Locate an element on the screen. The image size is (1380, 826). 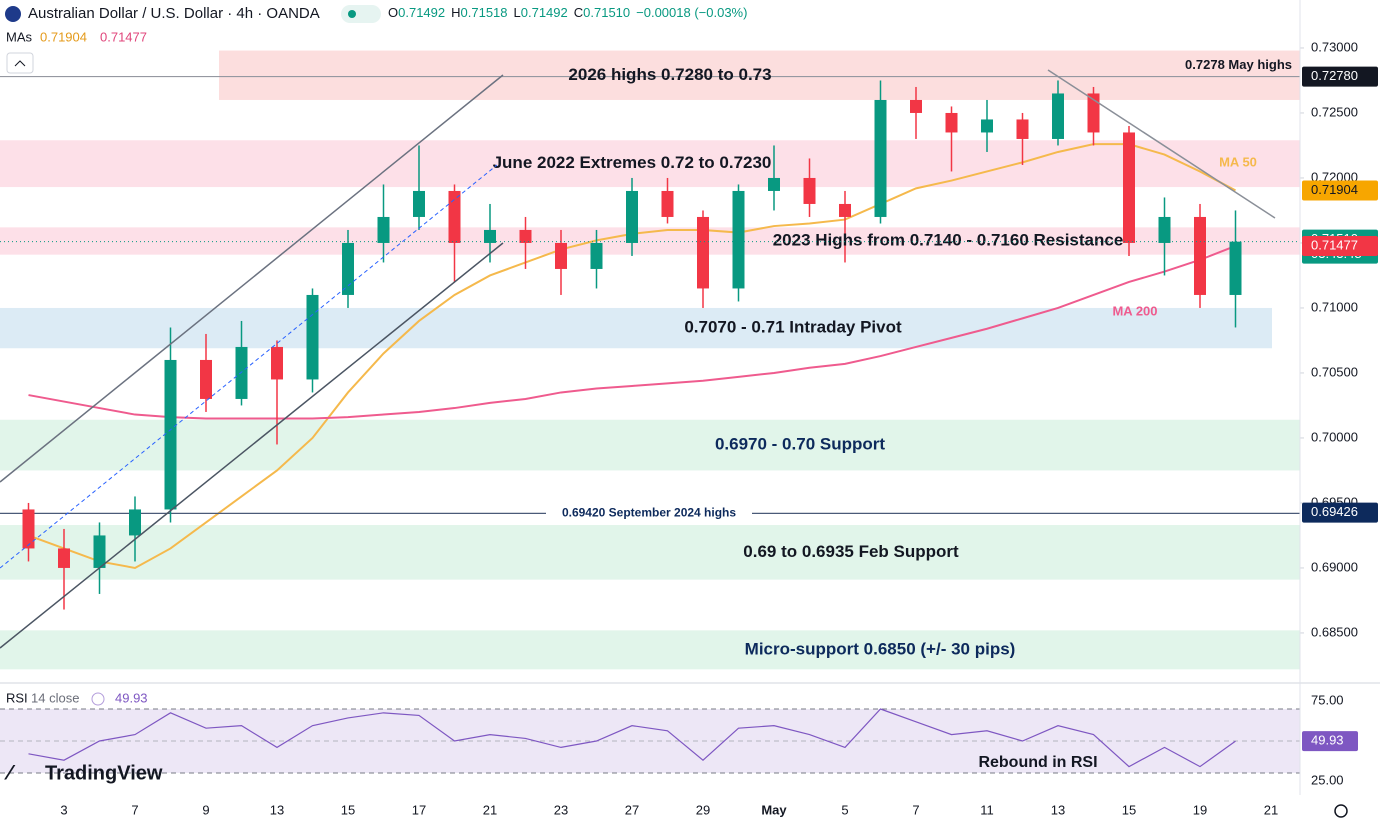
hline-tag: 0.72780 is located at coordinates (1334, 75).